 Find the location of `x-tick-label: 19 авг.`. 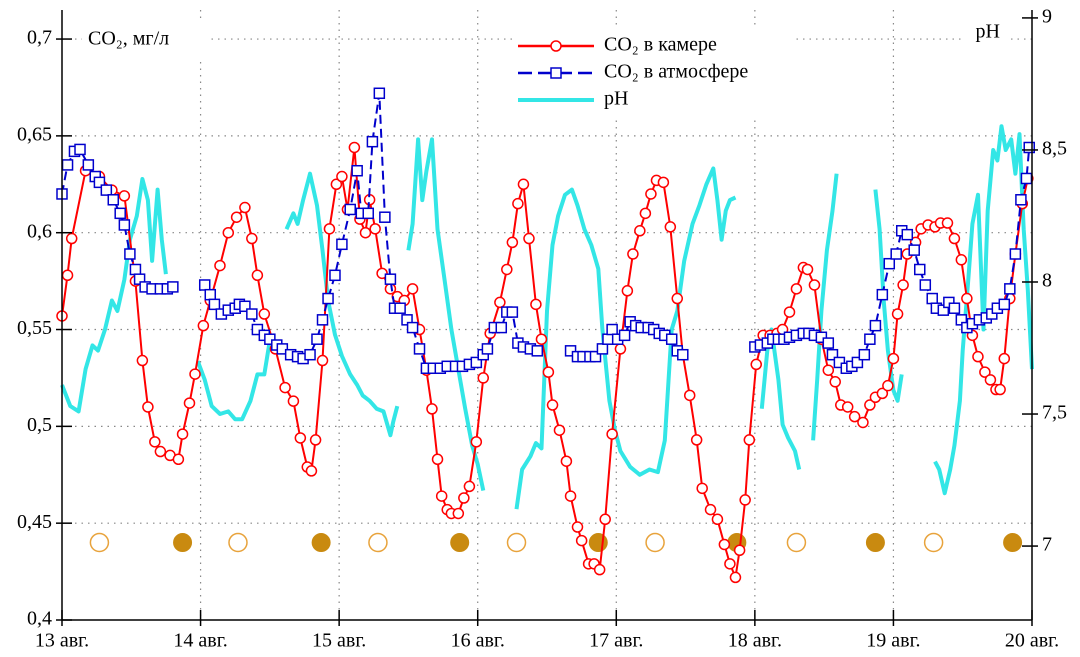

x-tick-label: 19 авг. is located at coordinates (893, 641).